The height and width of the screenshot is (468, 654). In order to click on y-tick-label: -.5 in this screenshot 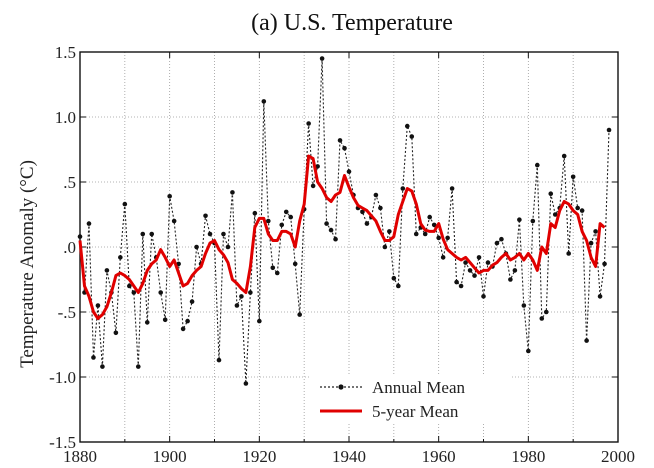, I will do `click(67, 312)`.